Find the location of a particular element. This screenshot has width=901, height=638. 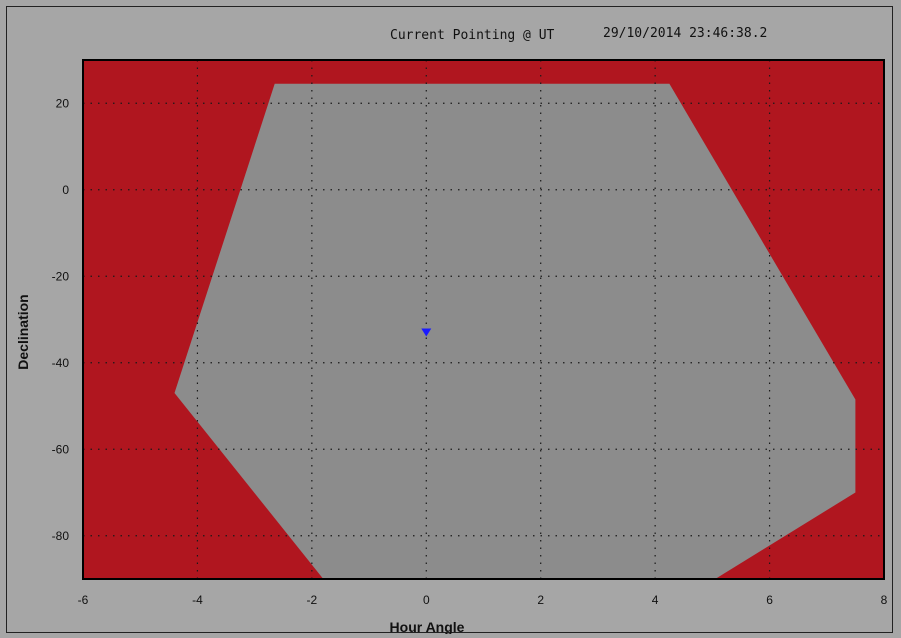

x-tick-label: 4 is located at coordinates (655, 600).